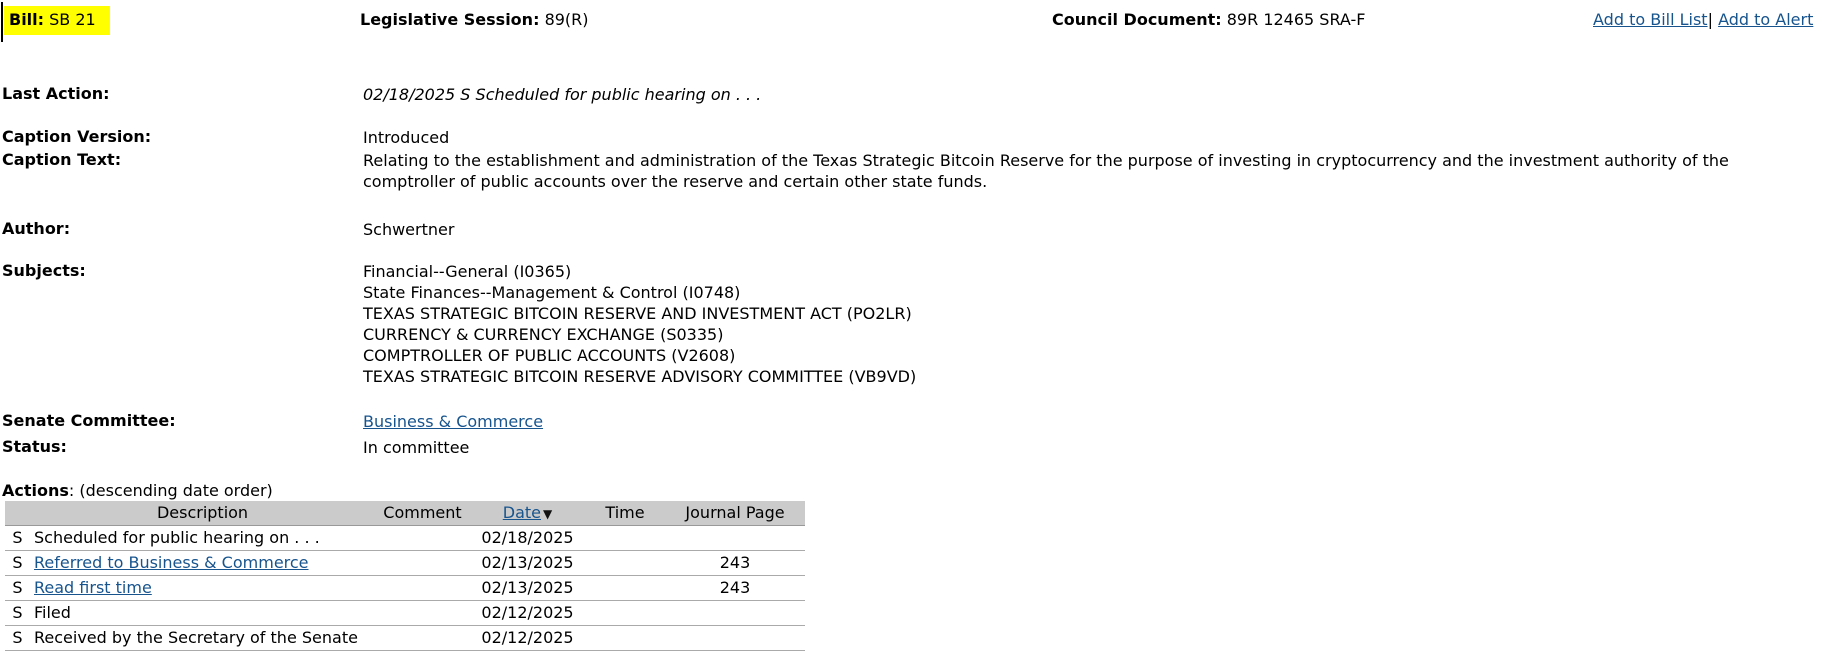  Describe the element at coordinates (202, 613) in the screenshot. I see `description-cell: Filed` at that location.